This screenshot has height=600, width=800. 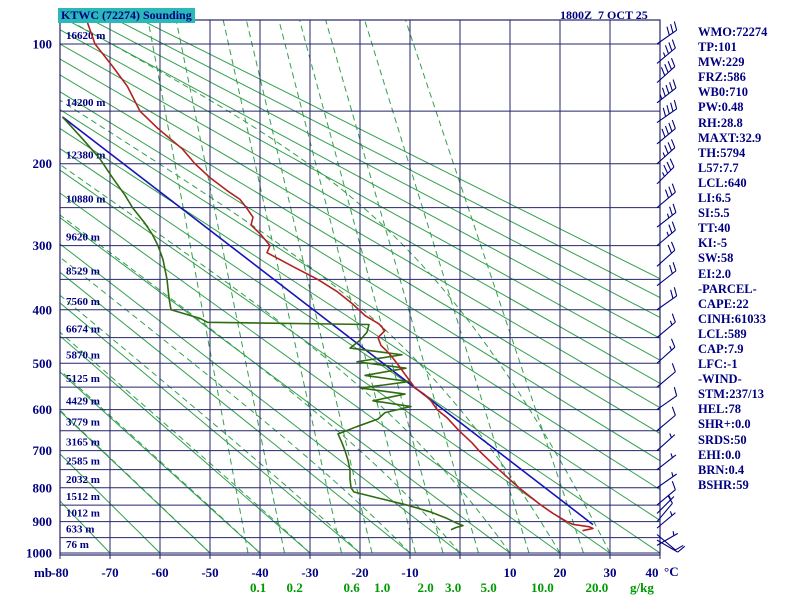 What do you see at coordinates (352, 587) in the screenshot?
I see `mixing-ratio-label: 0.6` at bounding box center [352, 587].